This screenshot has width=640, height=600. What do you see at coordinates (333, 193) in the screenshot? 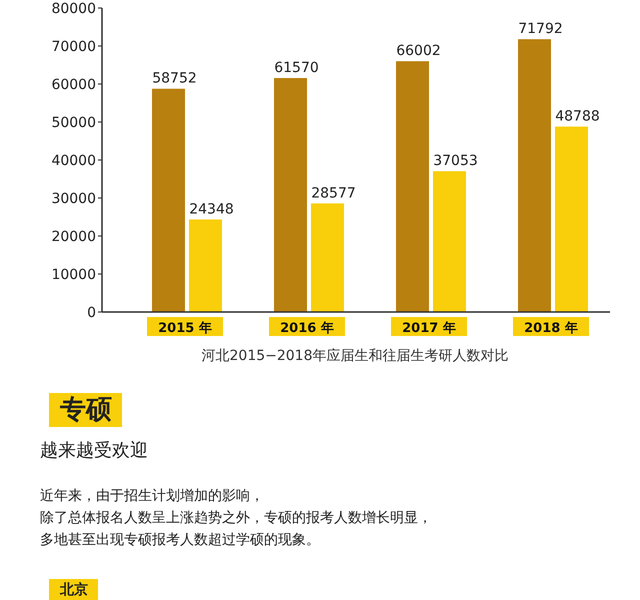
I see `data-label: 28577` at bounding box center [333, 193].